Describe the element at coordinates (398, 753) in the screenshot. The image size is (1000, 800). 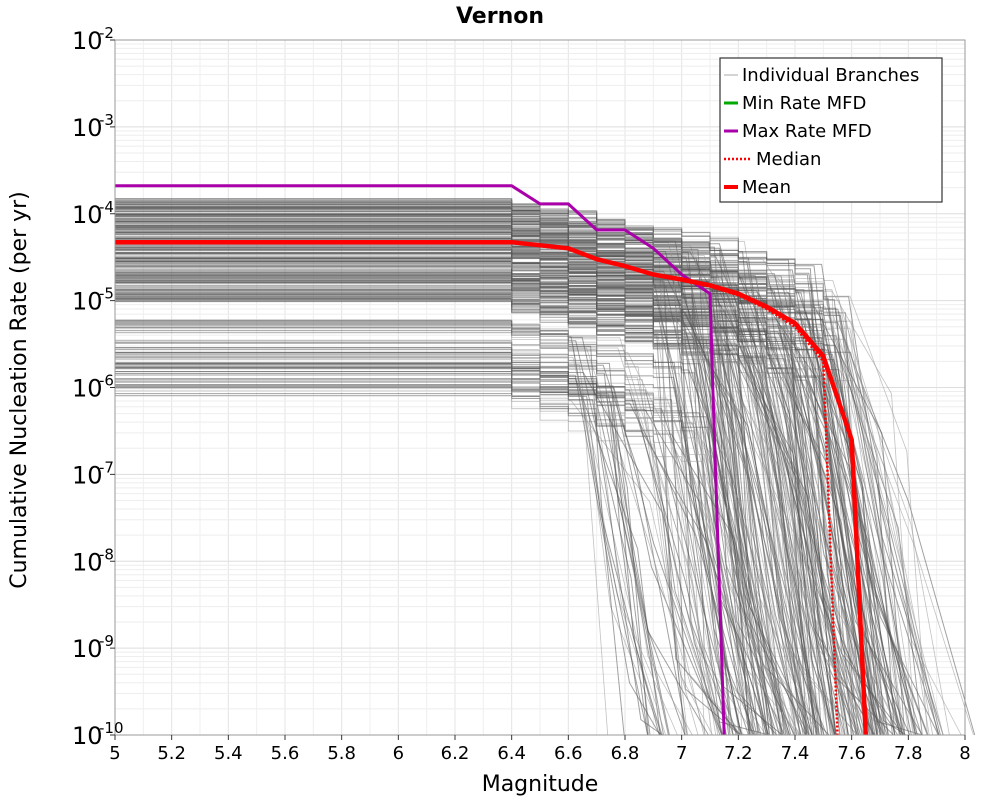
I see `x-tick-label: 6` at that location.